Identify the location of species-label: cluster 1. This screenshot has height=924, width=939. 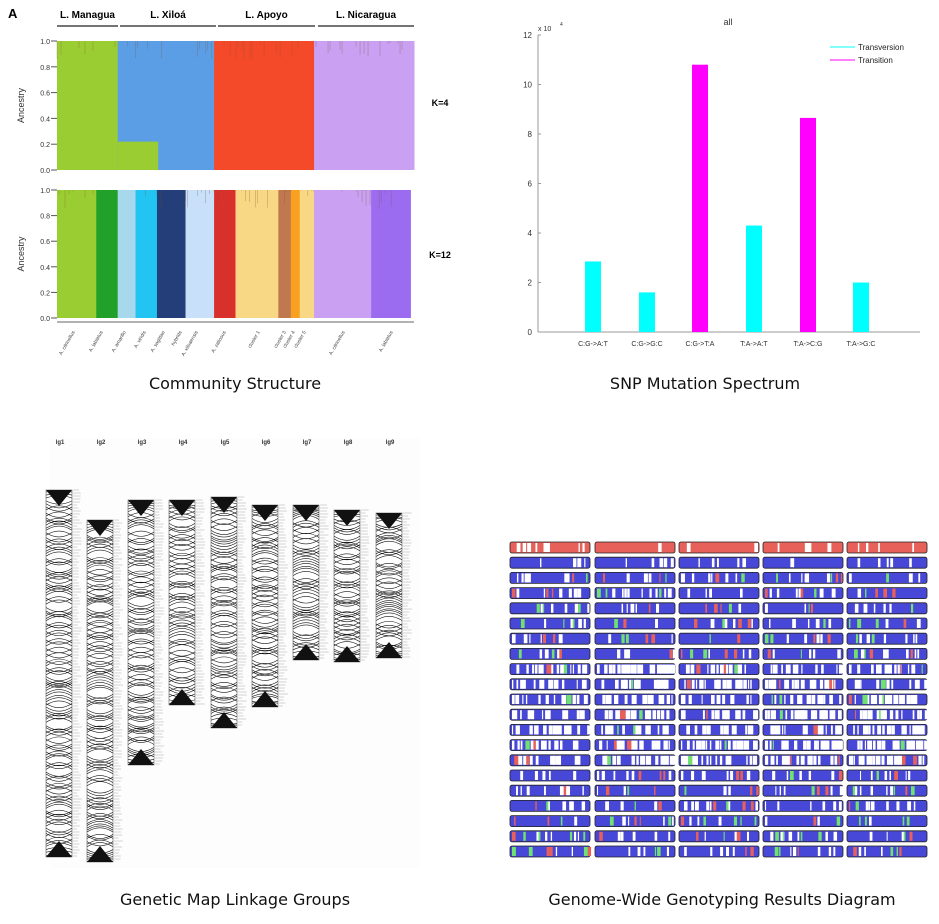
(254, 340).